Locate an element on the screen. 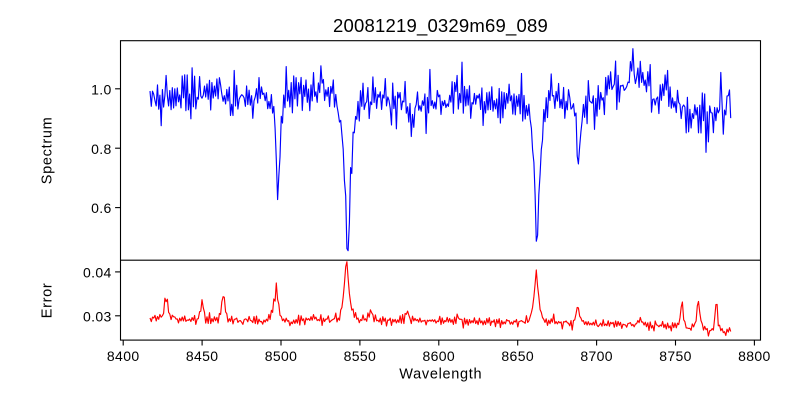 The image size is (800, 400). svg-text: 8650 is located at coordinates (517, 356).